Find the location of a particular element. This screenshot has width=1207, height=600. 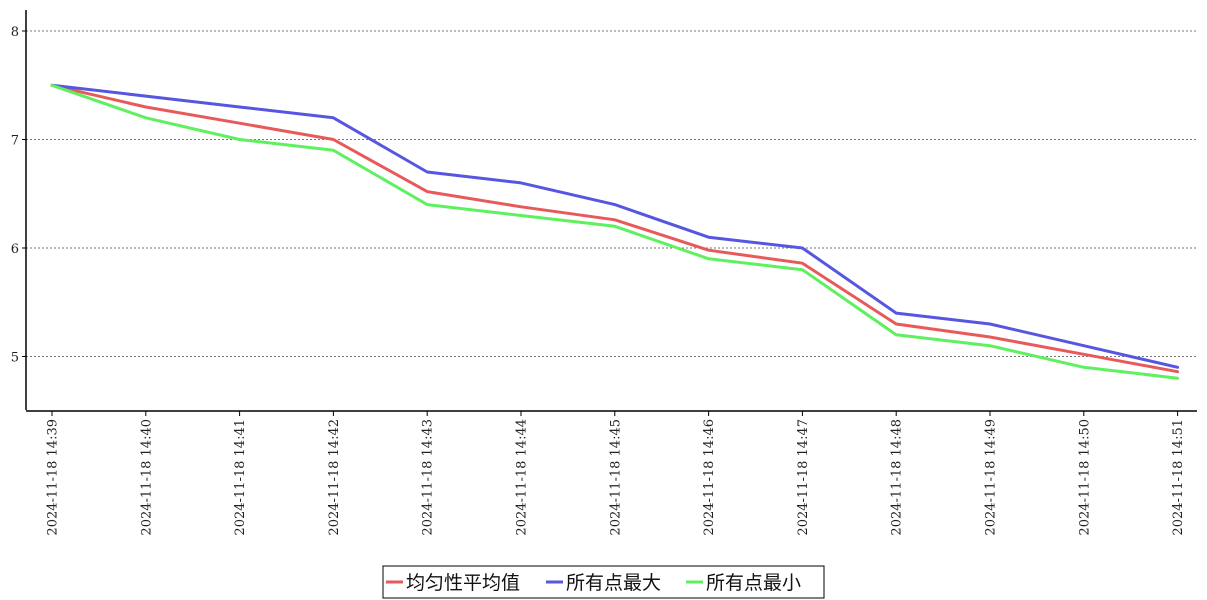

legend-label: 均匀性平均值 is located at coordinates (463, 583).